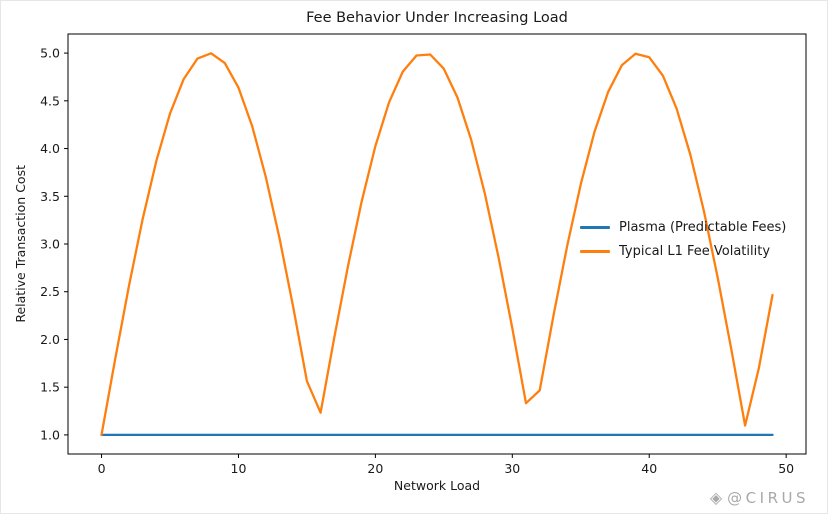  Describe the element at coordinates (50, 244) in the screenshot. I see `y-tick-label: 3.0` at that location.